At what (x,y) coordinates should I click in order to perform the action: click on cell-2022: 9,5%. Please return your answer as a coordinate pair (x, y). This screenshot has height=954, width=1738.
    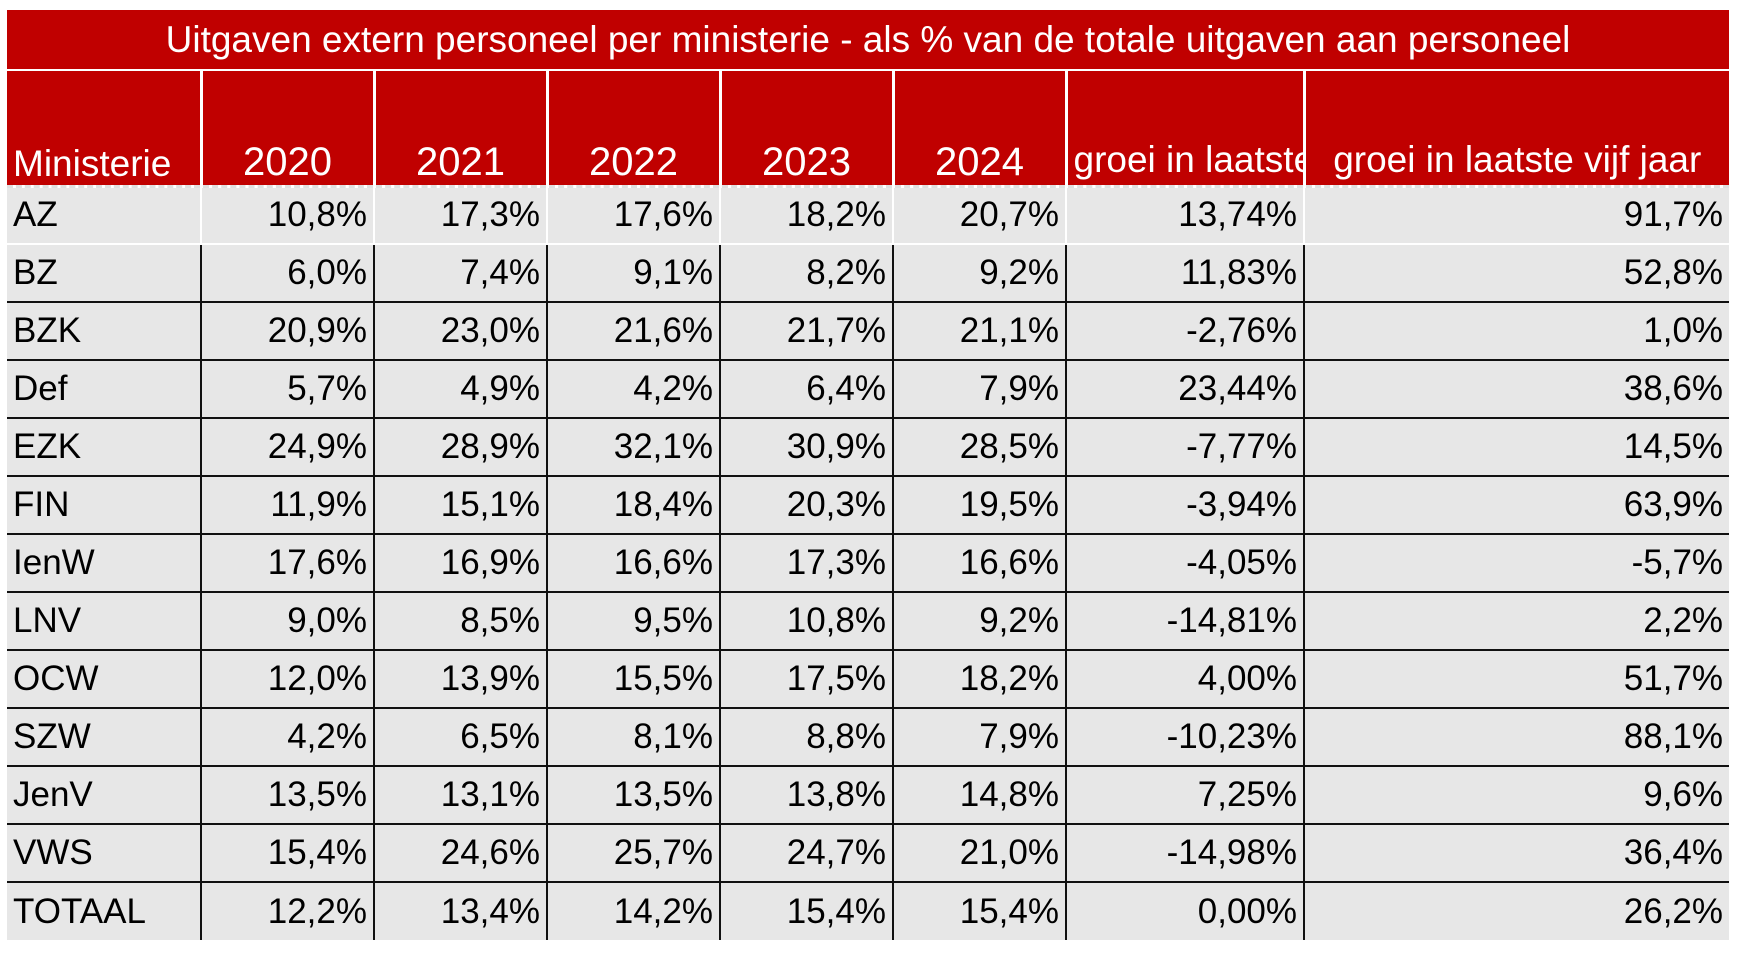
    Looking at the image, I should click on (633, 621).